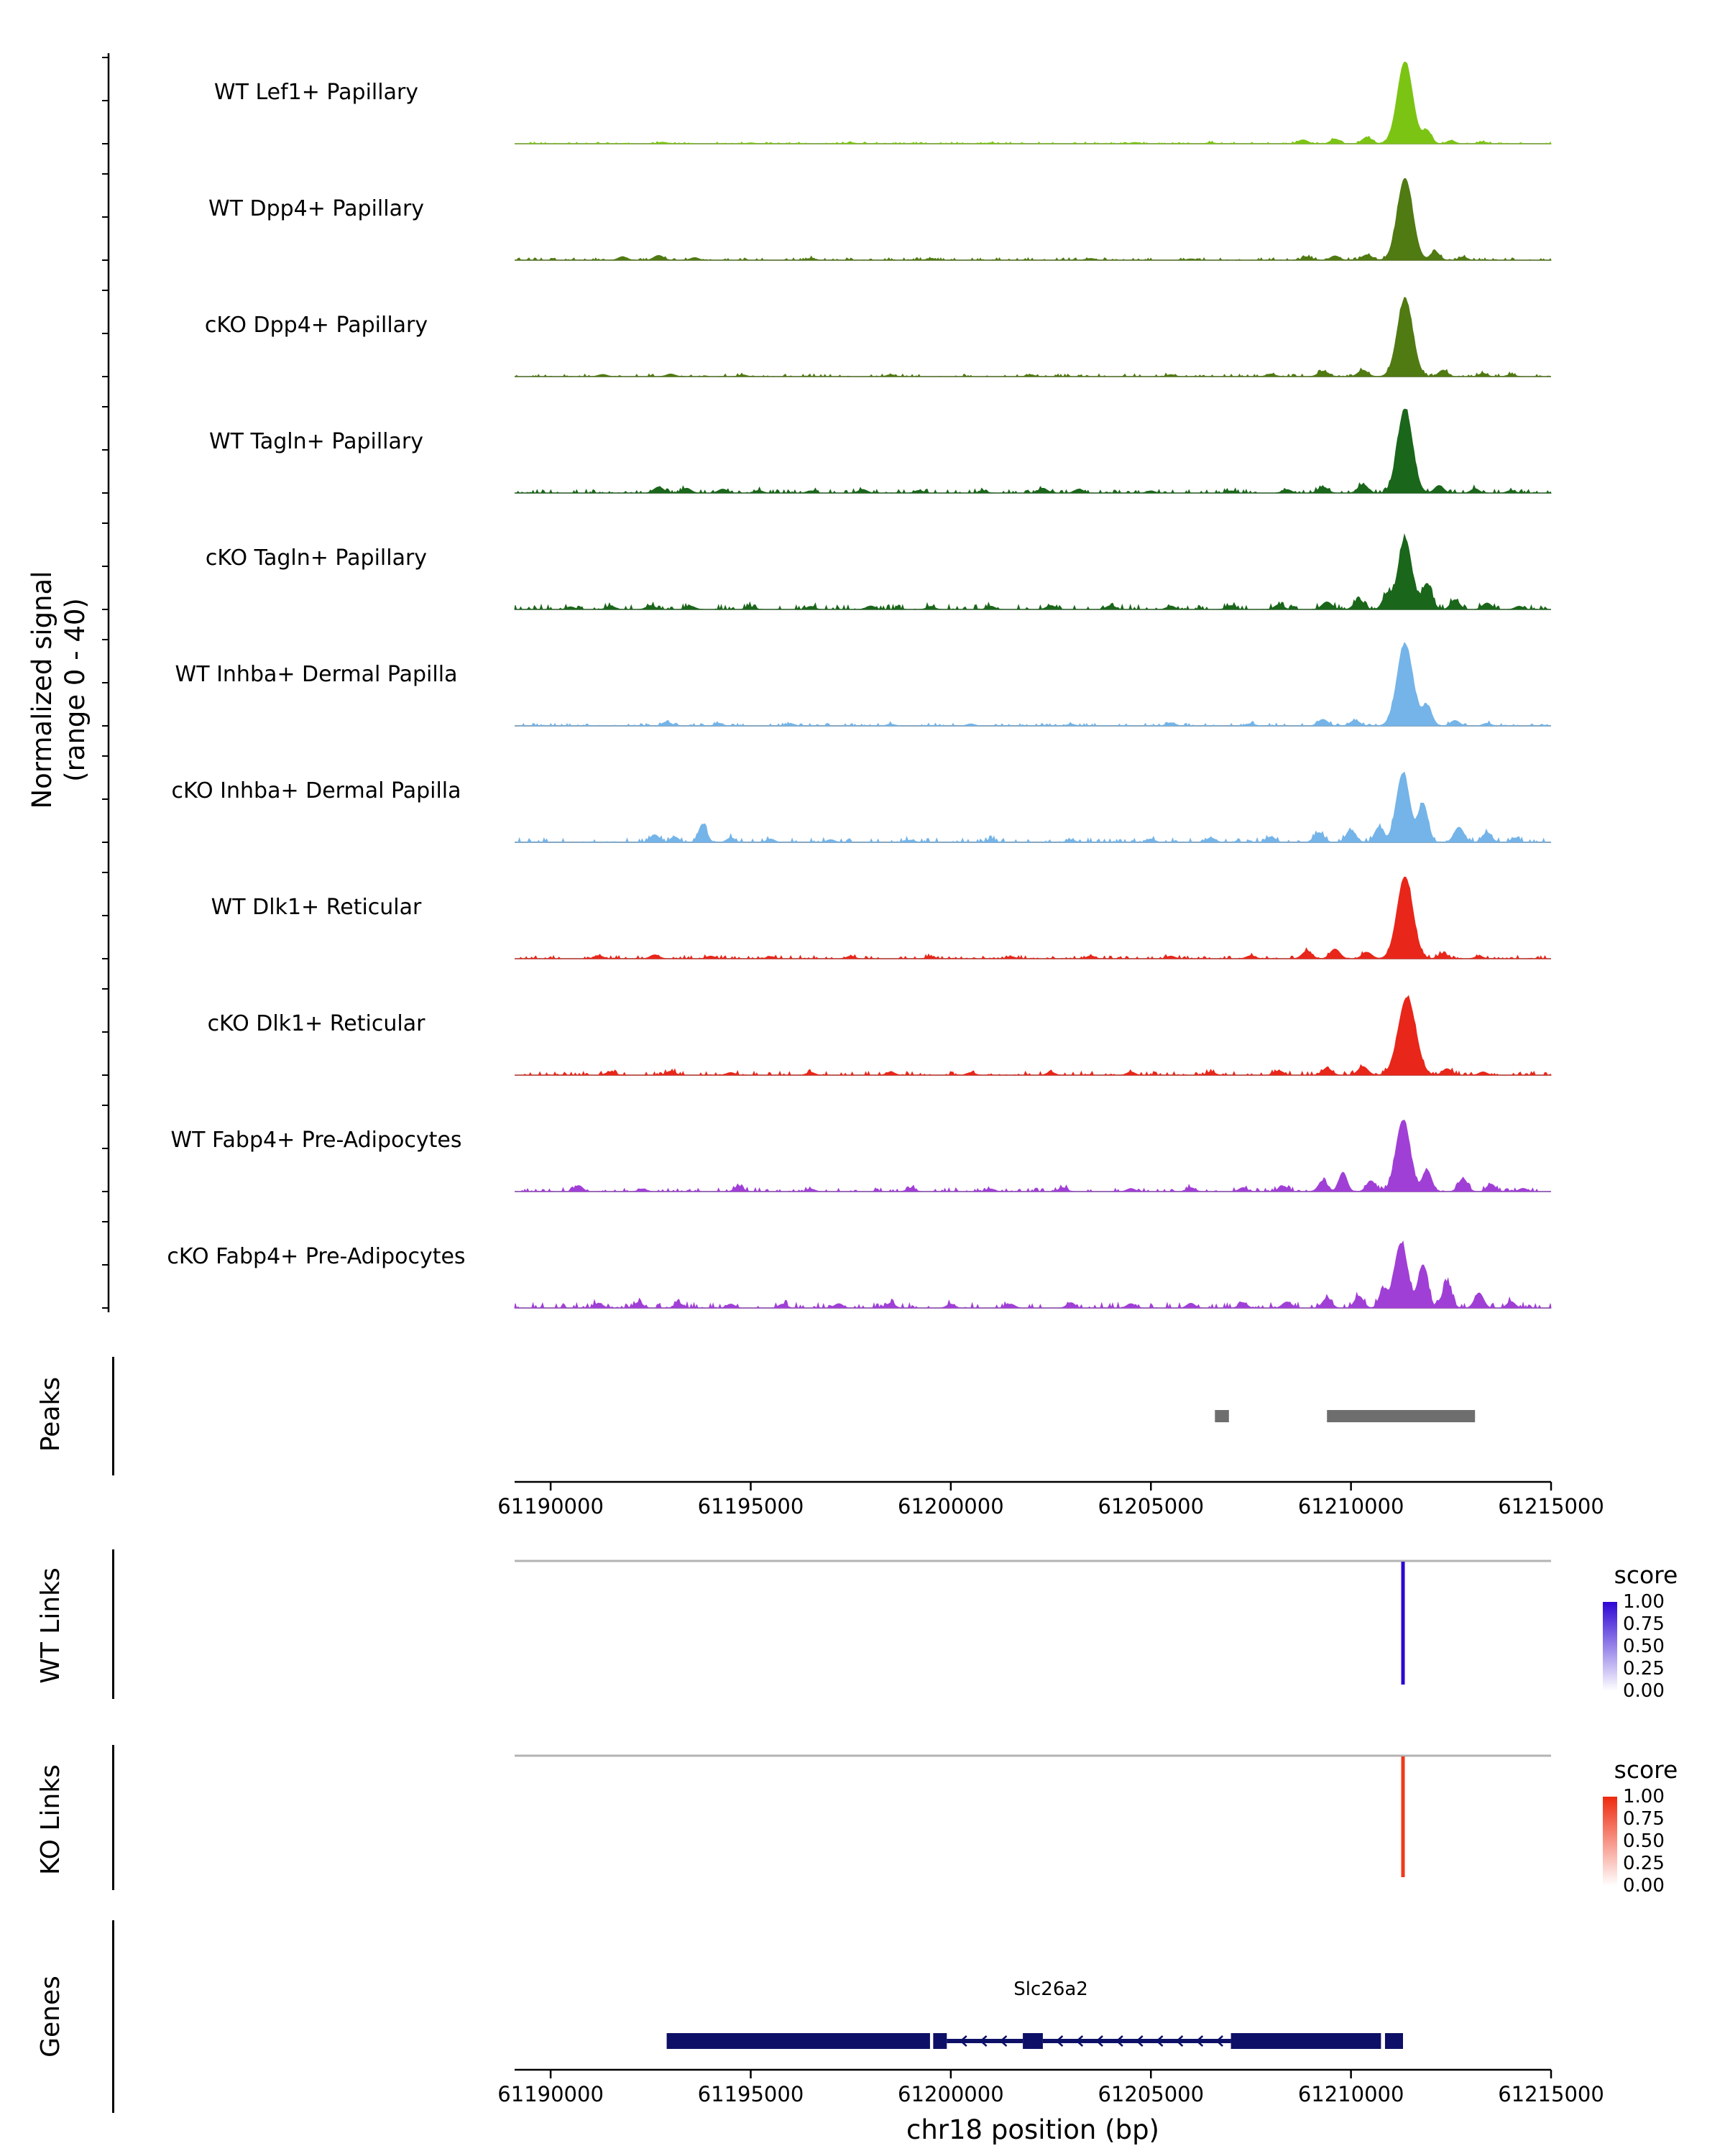  Describe the element at coordinates (59, 690) in the screenshot. I see `y-axis-label: Normalized signal (range 0 - 40)` at that location.